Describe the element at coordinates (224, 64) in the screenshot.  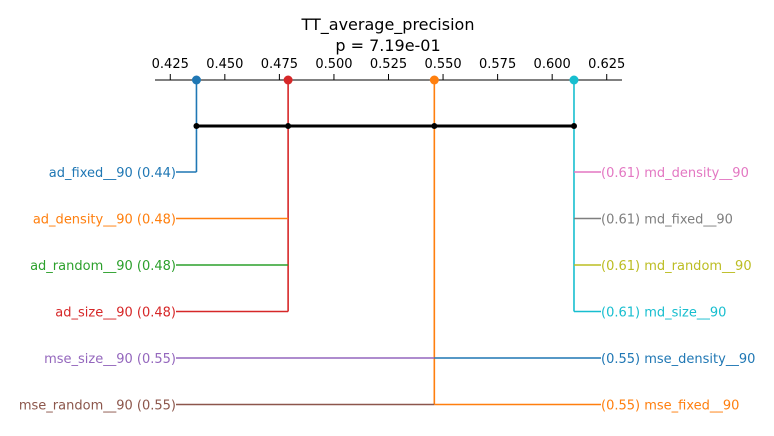
I see `tick-label: 0.450` at that location.